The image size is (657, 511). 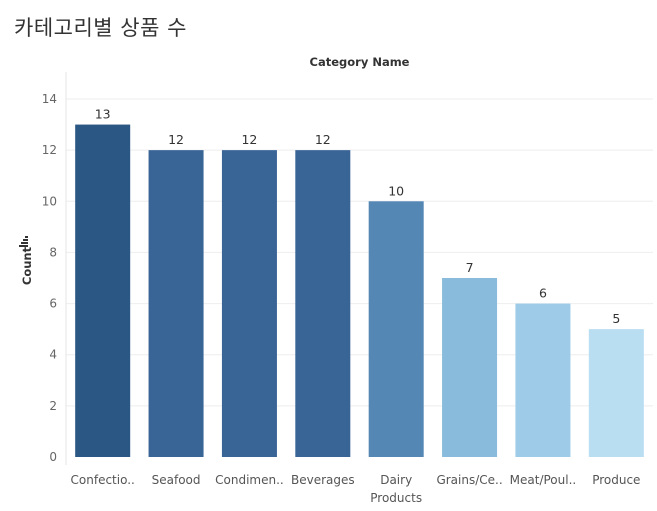 What do you see at coordinates (103, 114) in the screenshot?
I see `data-label: 13` at bounding box center [103, 114].